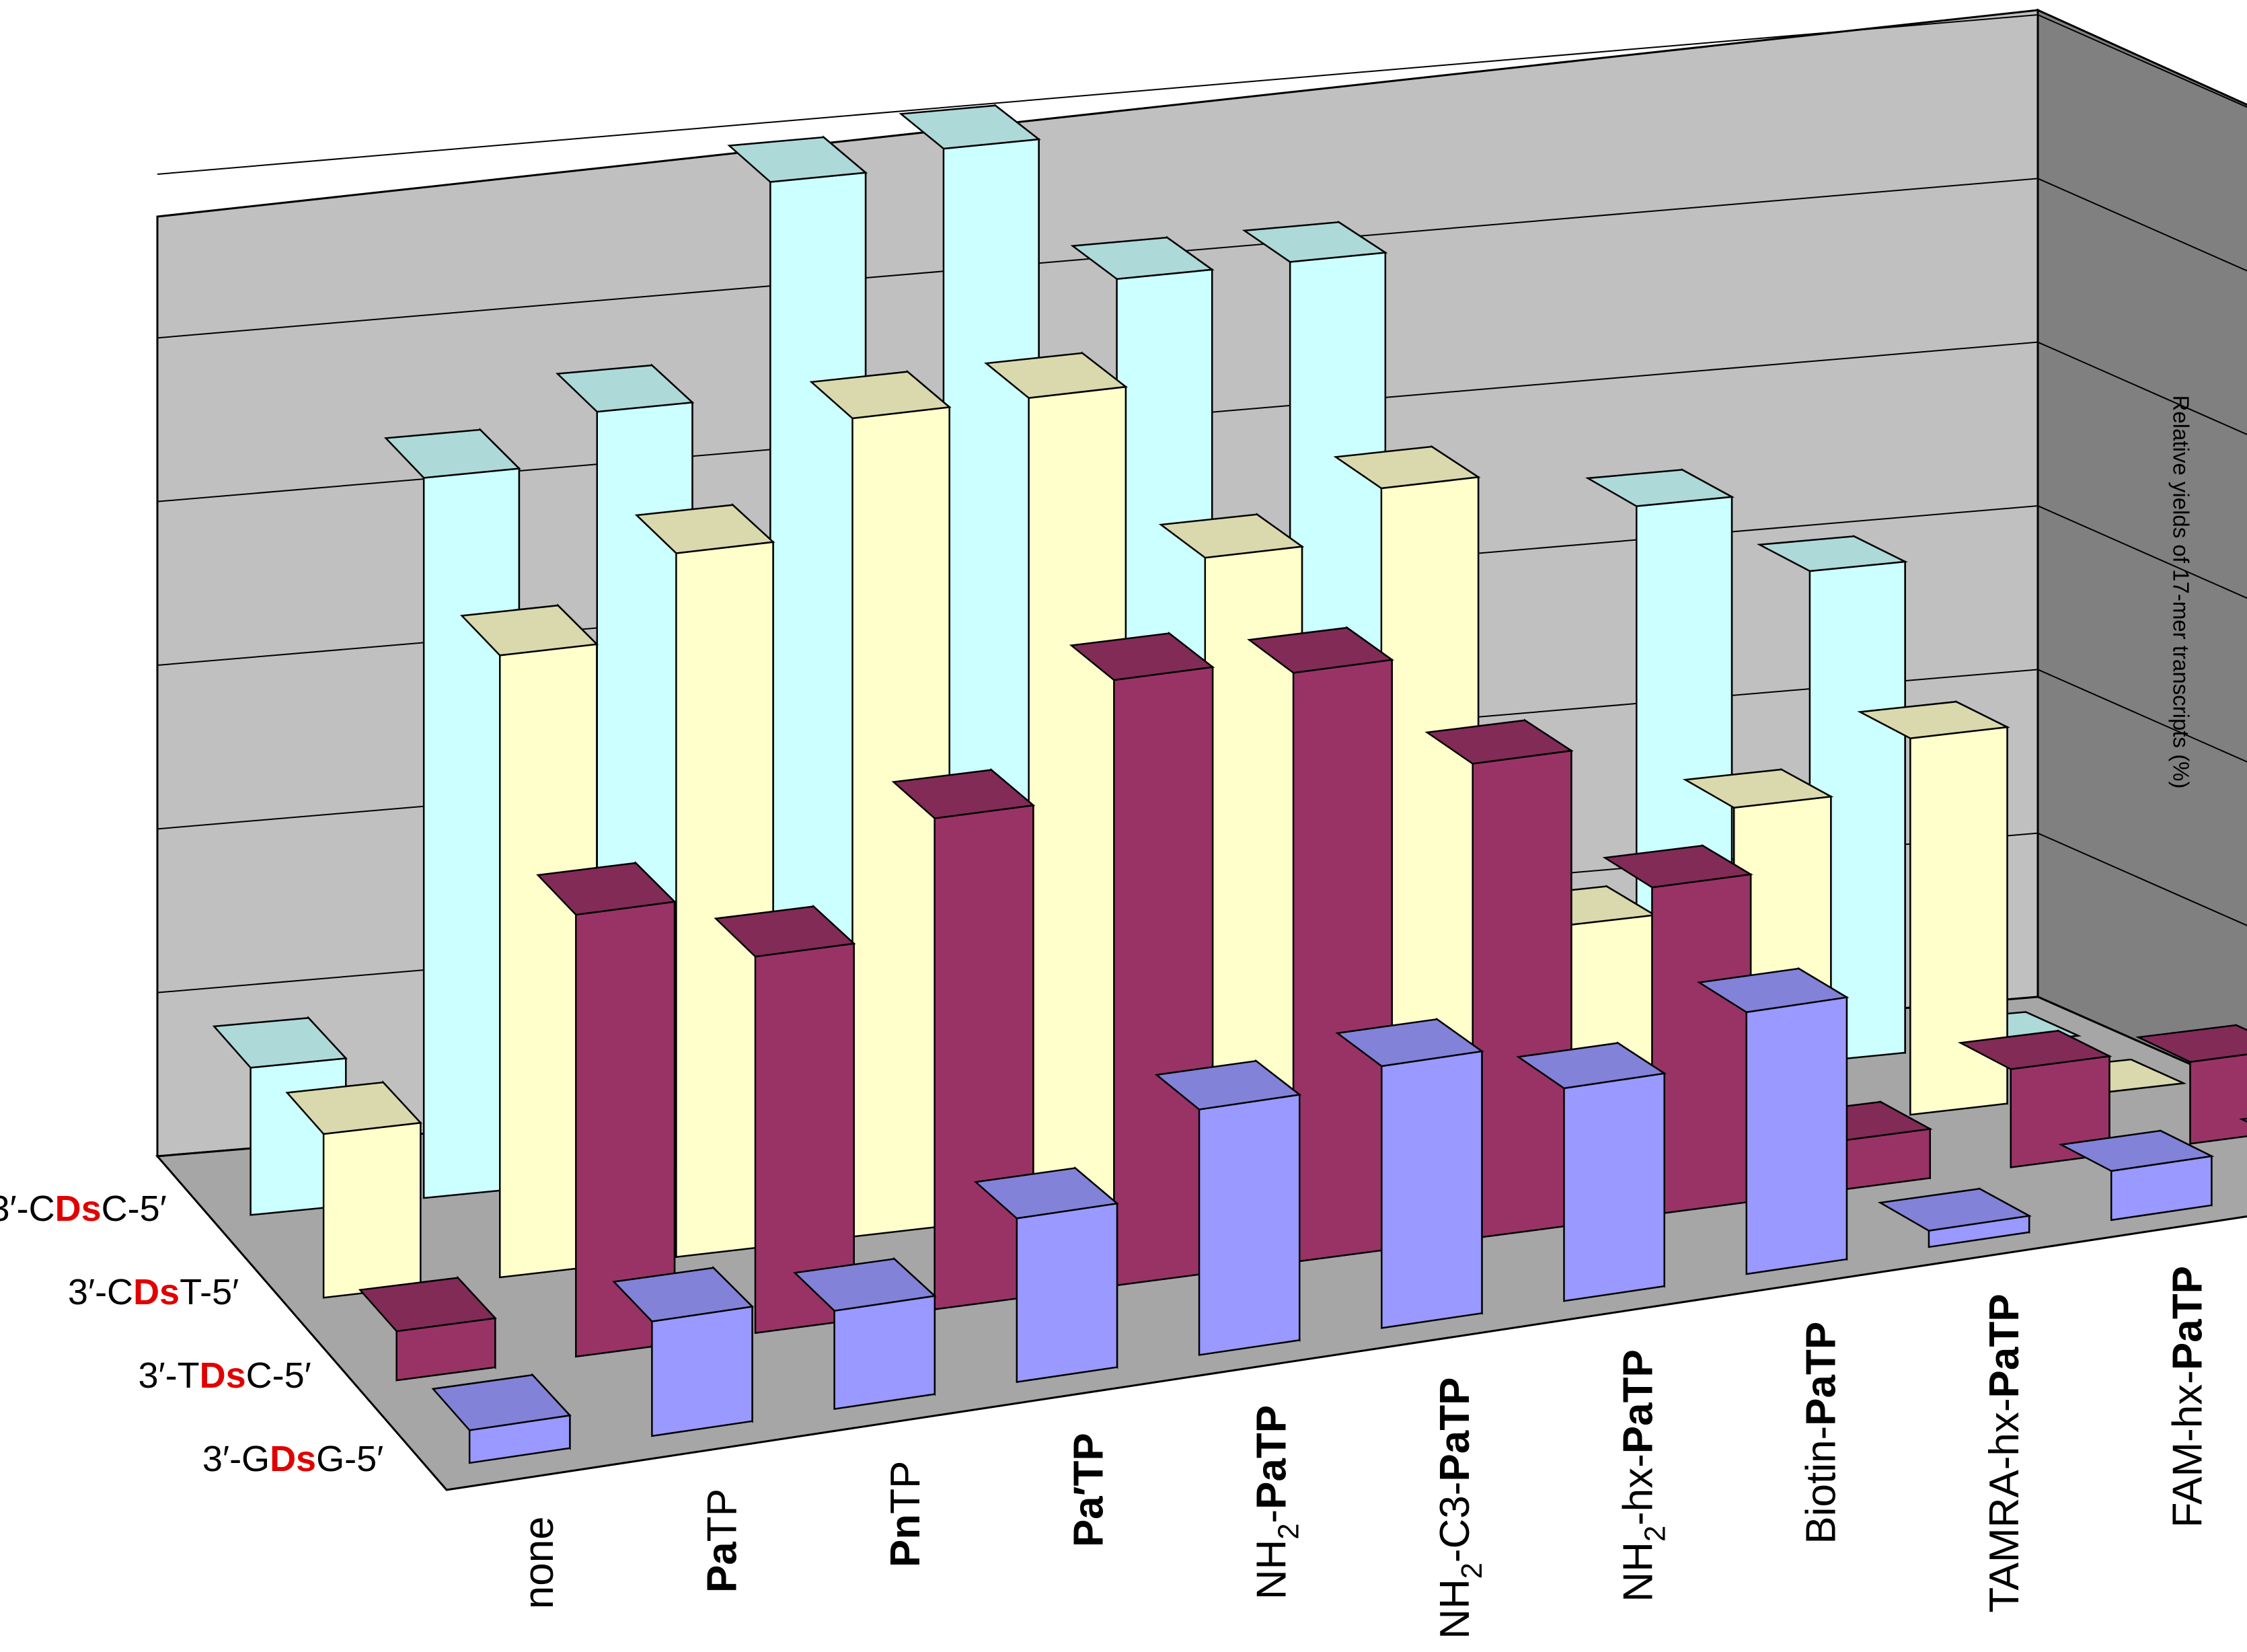  Describe the element at coordinates (1643, 1475) in the screenshot. I see `category-label: NH2-hx-PaTP` at that location.